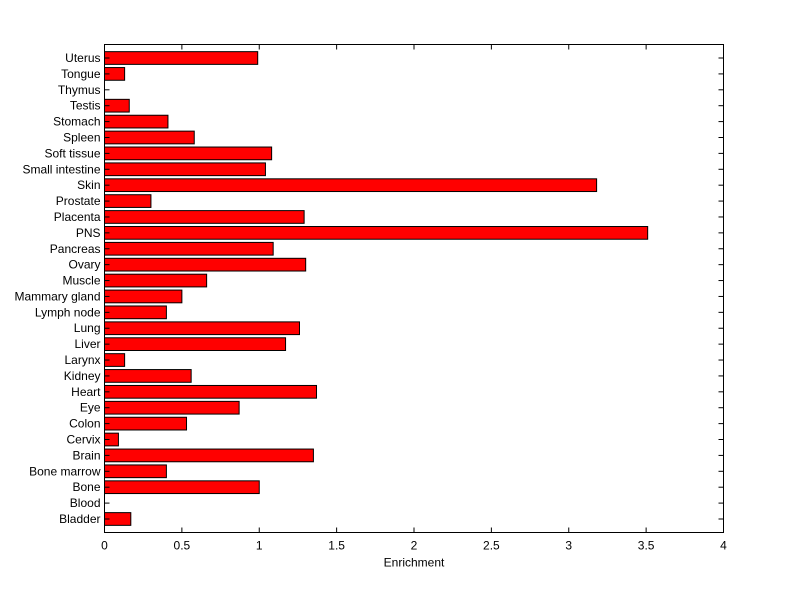 This screenshot has height=599, width=800. What do you see at coordinates (65, 471) in the screenshot?
I see `category-label: Bone marrow` at bounding box center [65, 471].